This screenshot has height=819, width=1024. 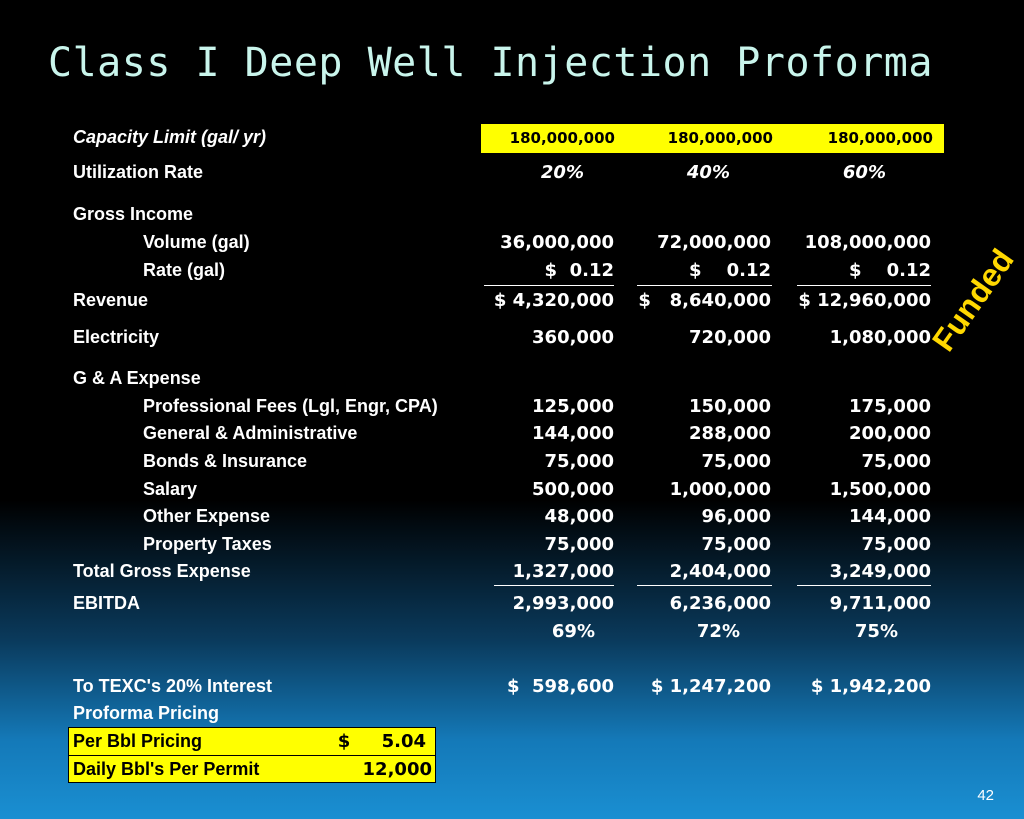 I want to click on per-bbl-label: Per Bbl Pricing, so click(x=138, y=741).